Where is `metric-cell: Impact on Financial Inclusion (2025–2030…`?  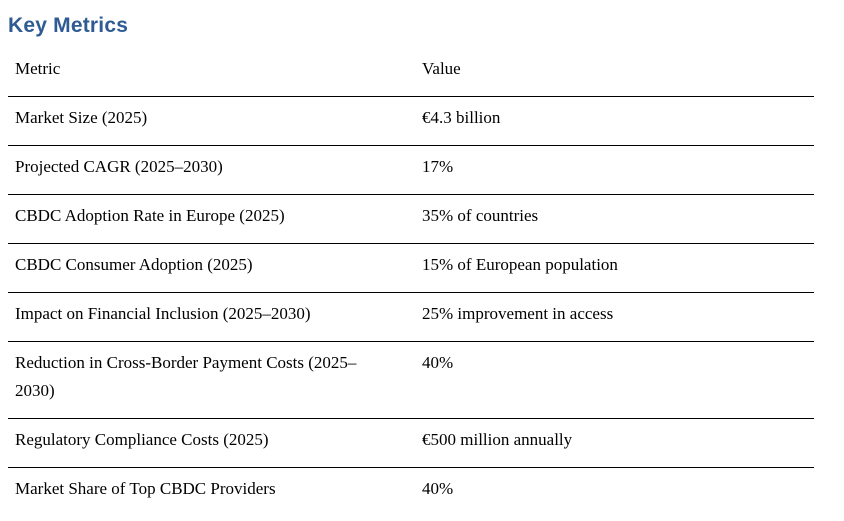
metric-cell: Impact on Financial Inclusion (2025–2030… is located at coordinates (163, 313).